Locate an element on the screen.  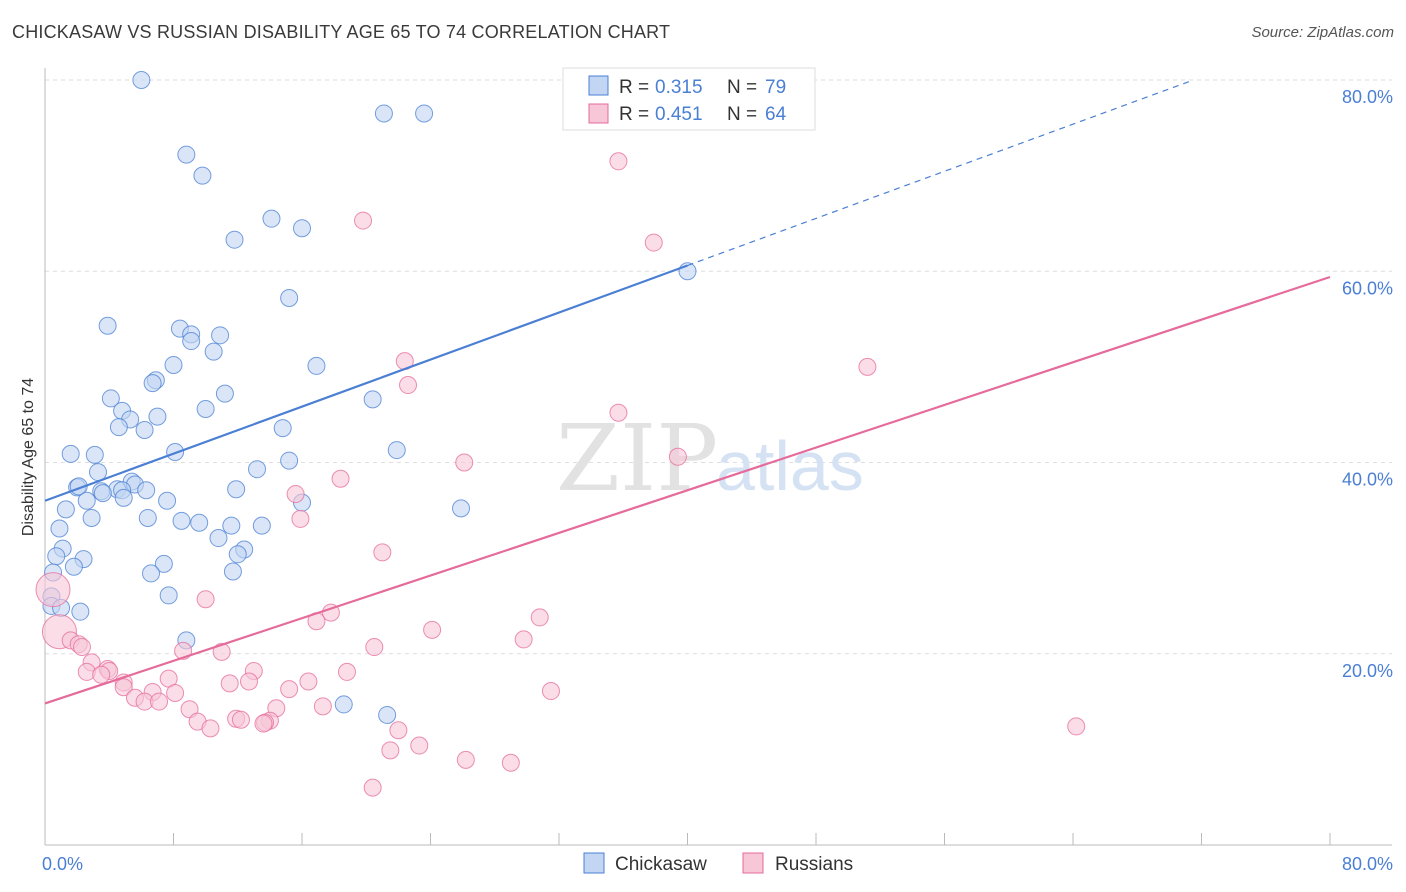
legend-swatch-chickasaw is located at coordinates (598, 85).